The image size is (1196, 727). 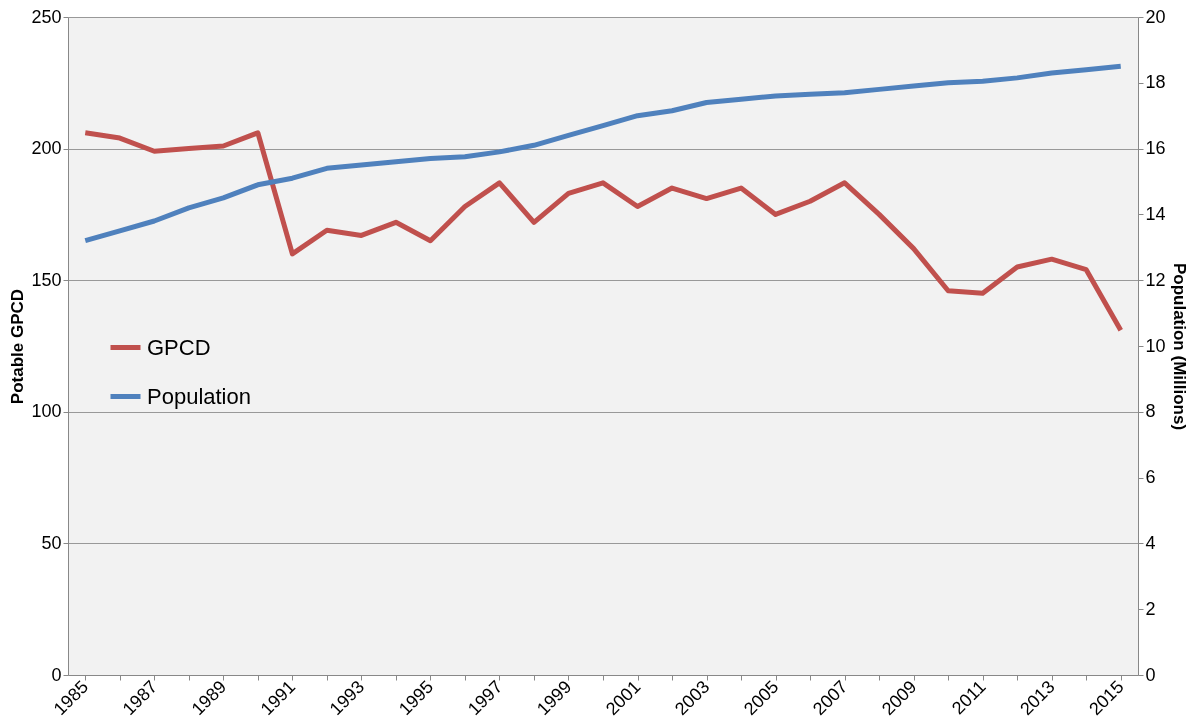 What do you see at coordinates (1150, 411) in the screenshot?
I see `y2-tick-label: 8` at bounding box center [1150, 411].